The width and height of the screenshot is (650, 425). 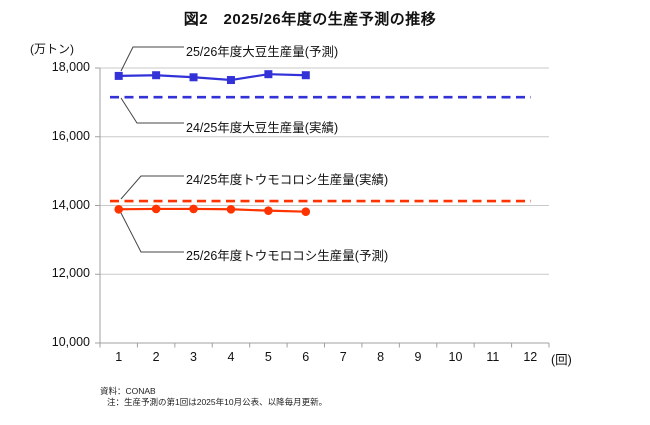 What do you see at coordinates (262, 128) in the screenshot?
I see `annotation-soy-actual-label: 24/25年度大豆生産量(実績)` at bounding box center [262, 128].